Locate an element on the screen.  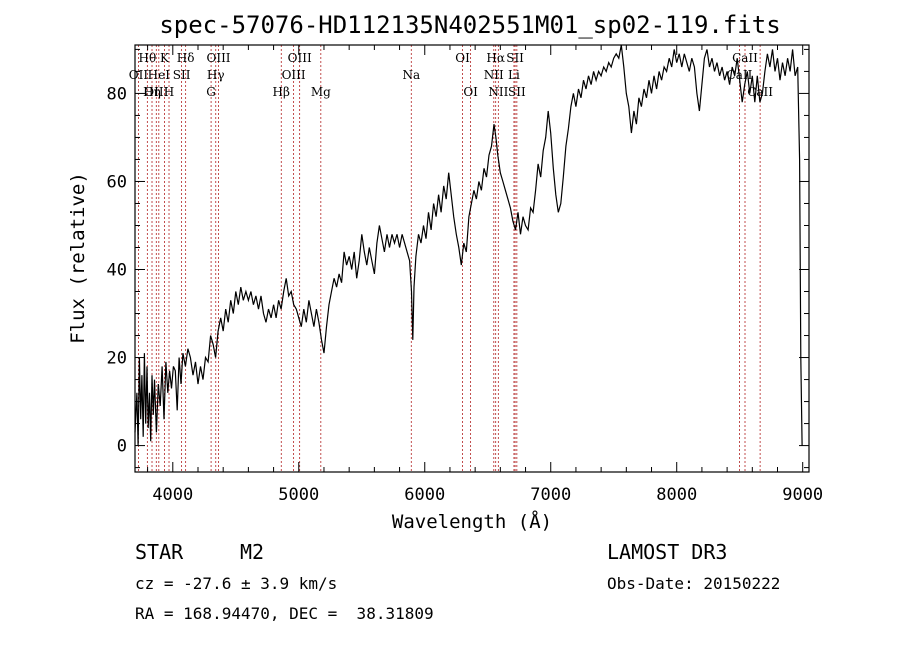
line-label: Hγ is located at coordinates (216, 75).